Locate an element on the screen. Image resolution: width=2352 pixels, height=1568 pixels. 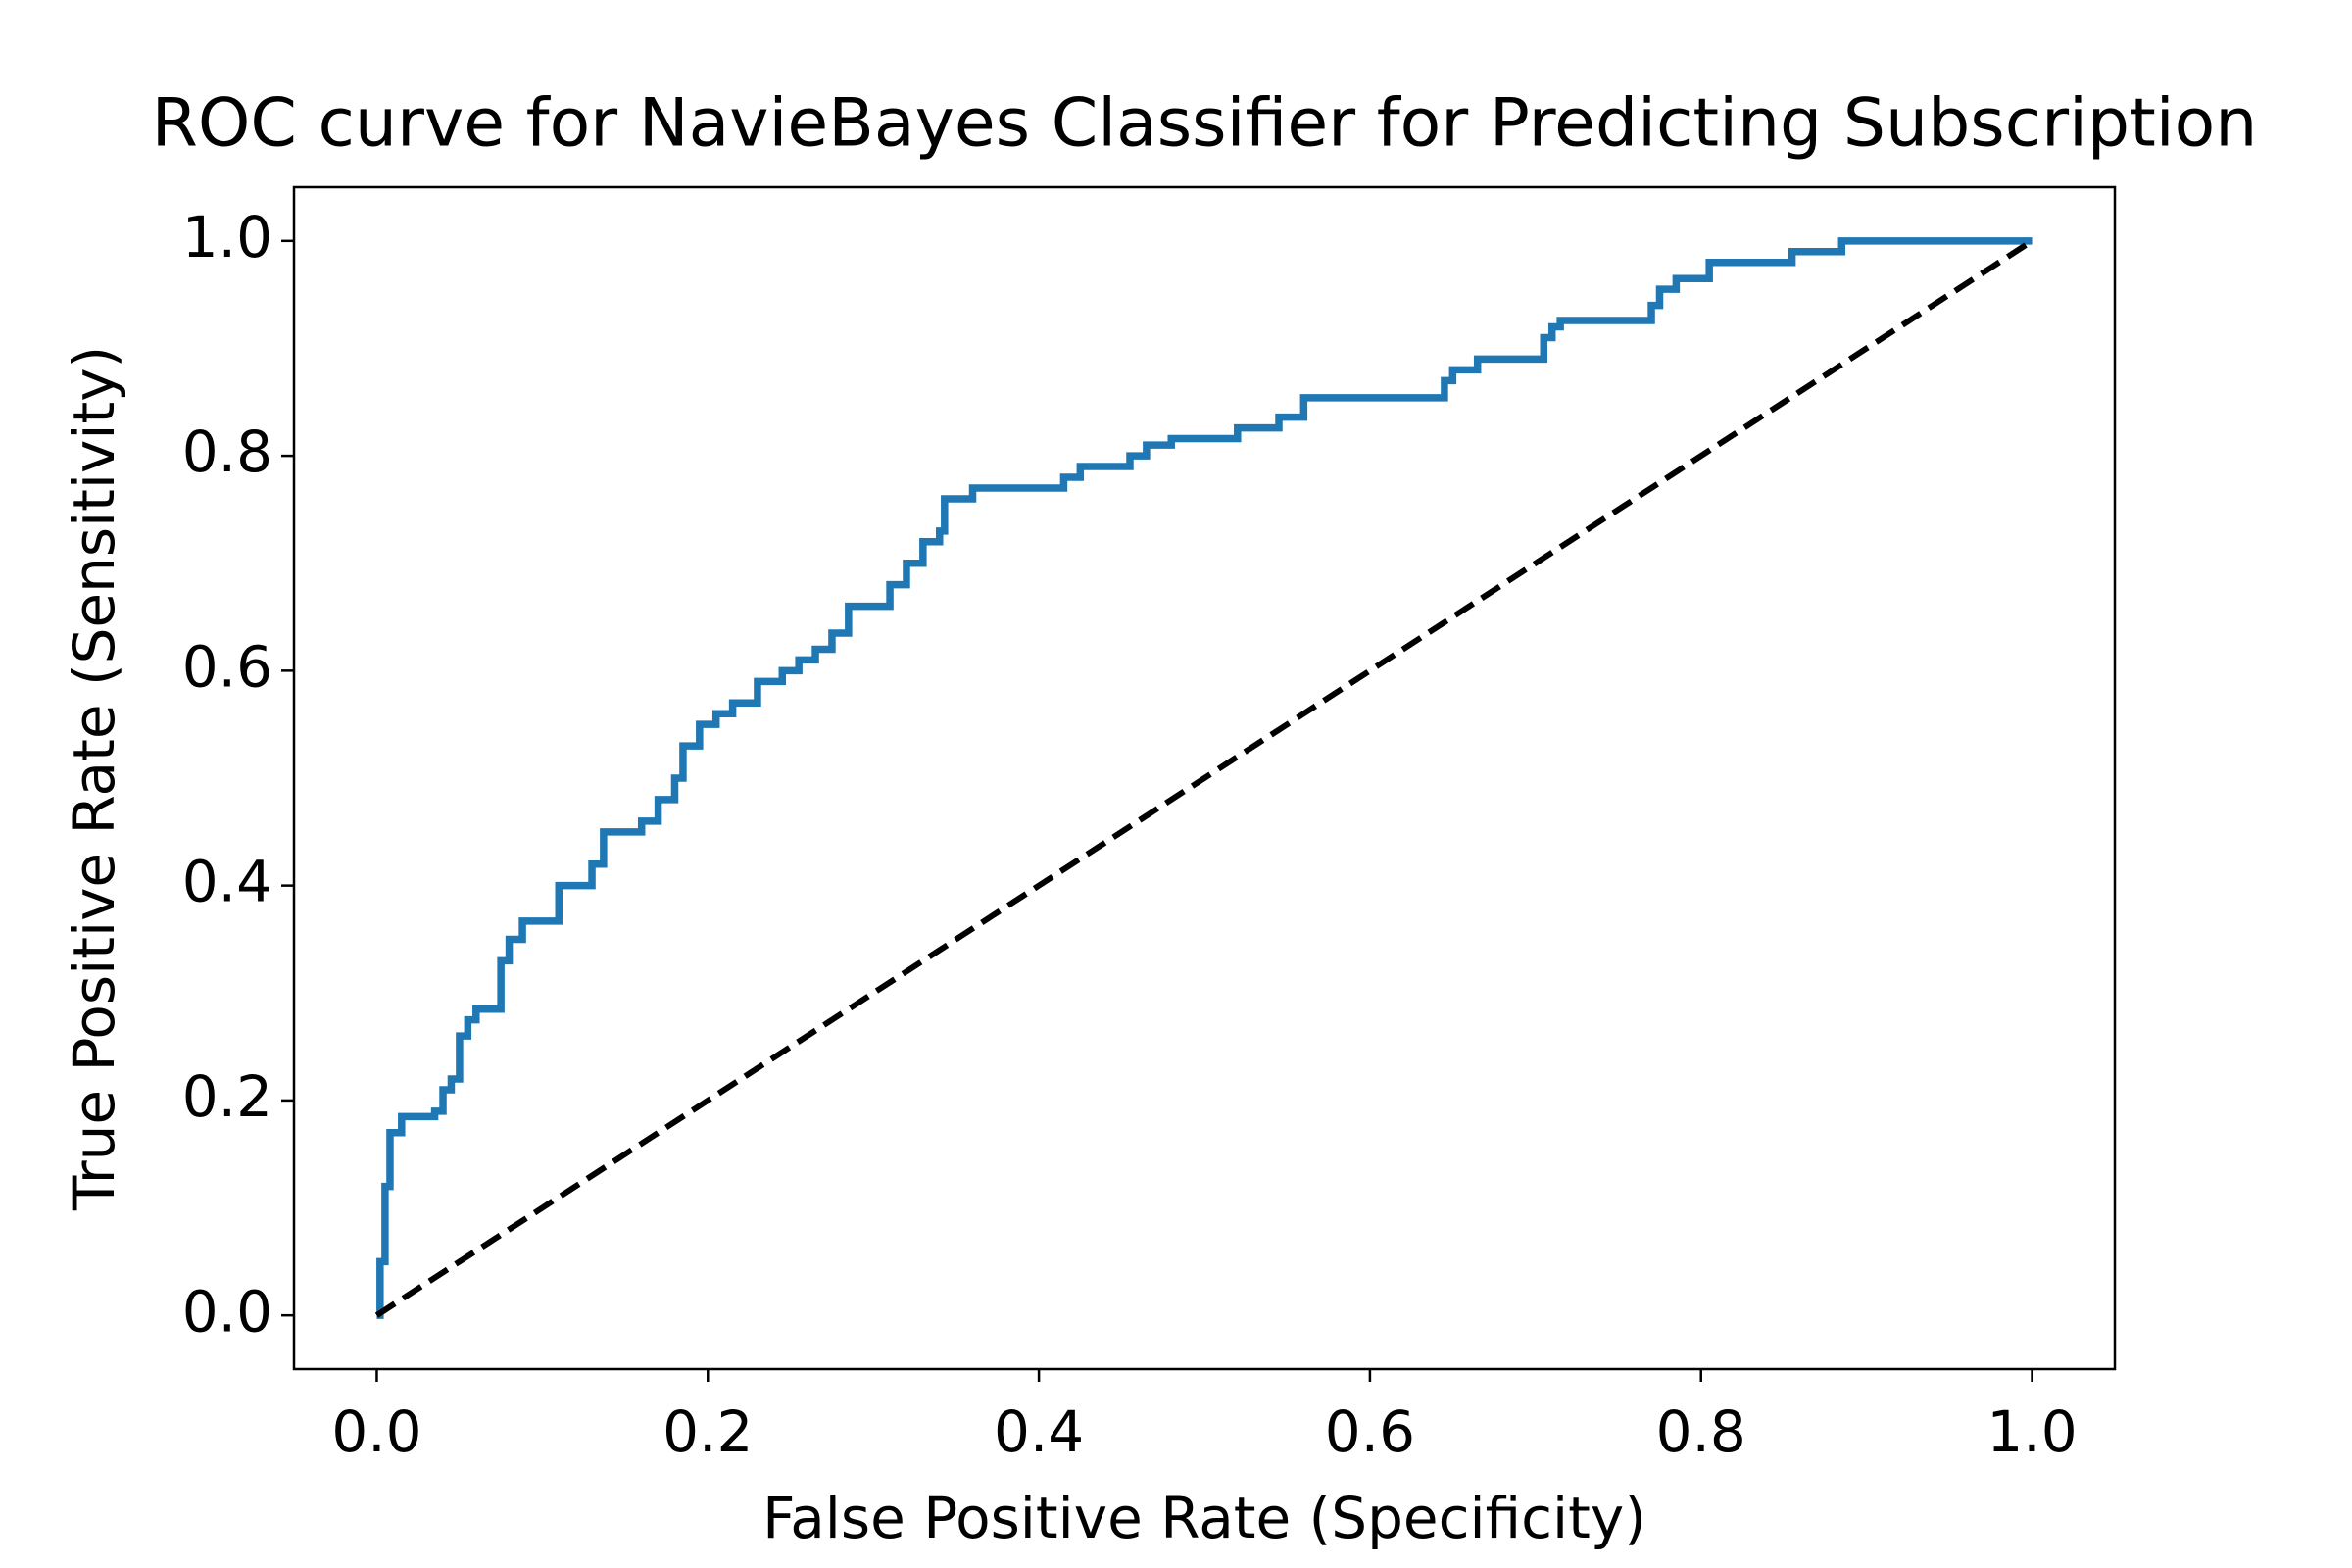
x-tick-label: 1.0 is located at coordinates (2031, 1431).